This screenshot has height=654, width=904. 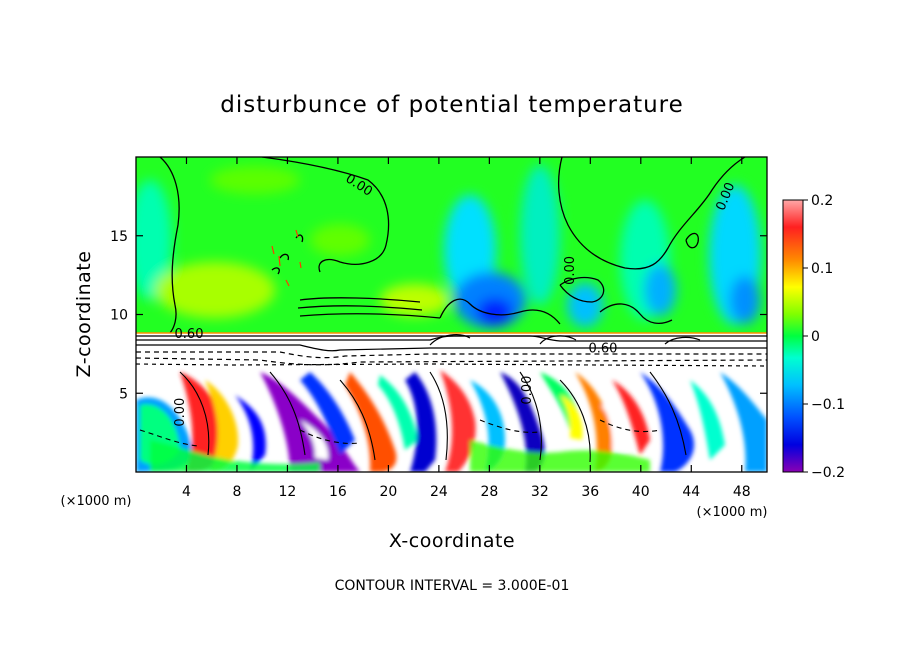 What do you see at coordinates (824, 337) in the screenshot?
I see `colorbar-ticks: 0.2 0.1 0 −0.1 −0.2` at bounding box center [824, 337].